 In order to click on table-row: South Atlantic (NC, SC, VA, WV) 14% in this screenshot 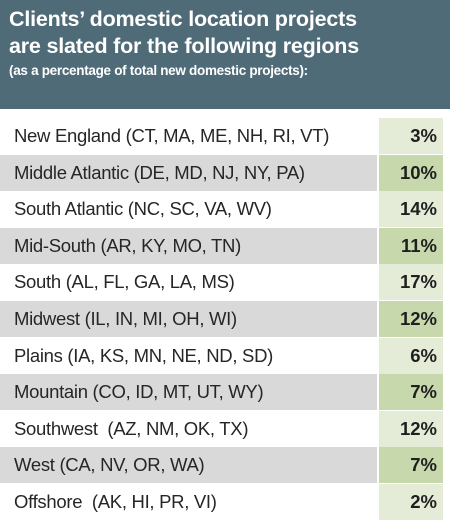, I will do `click(225, 209)`.